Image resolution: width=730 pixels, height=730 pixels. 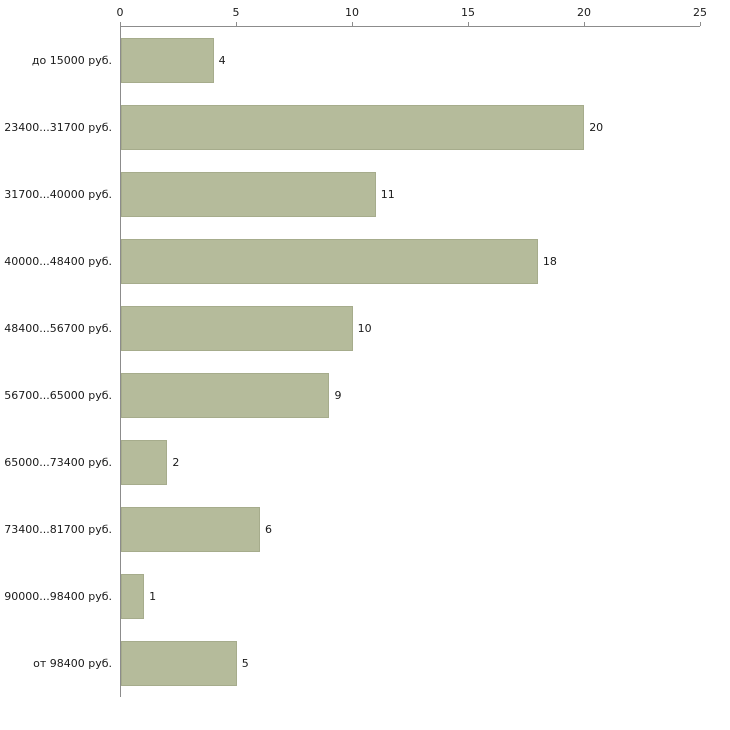 What do you see at coordinates (222, 60) in the screenshot?
I see `bar-value-label: 4` at bounding box center [222, 60].